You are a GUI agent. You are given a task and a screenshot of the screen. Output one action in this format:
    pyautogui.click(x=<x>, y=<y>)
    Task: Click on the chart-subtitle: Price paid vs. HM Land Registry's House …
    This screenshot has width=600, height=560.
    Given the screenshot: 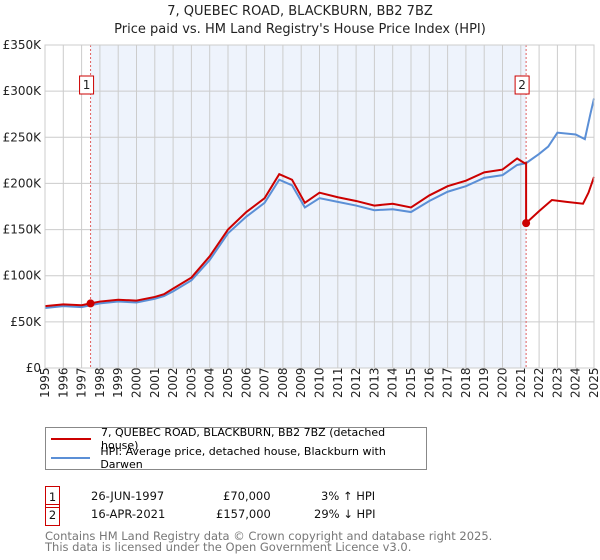 What is the action you would take?
    pyautogui.click(x=300, y=29)
    